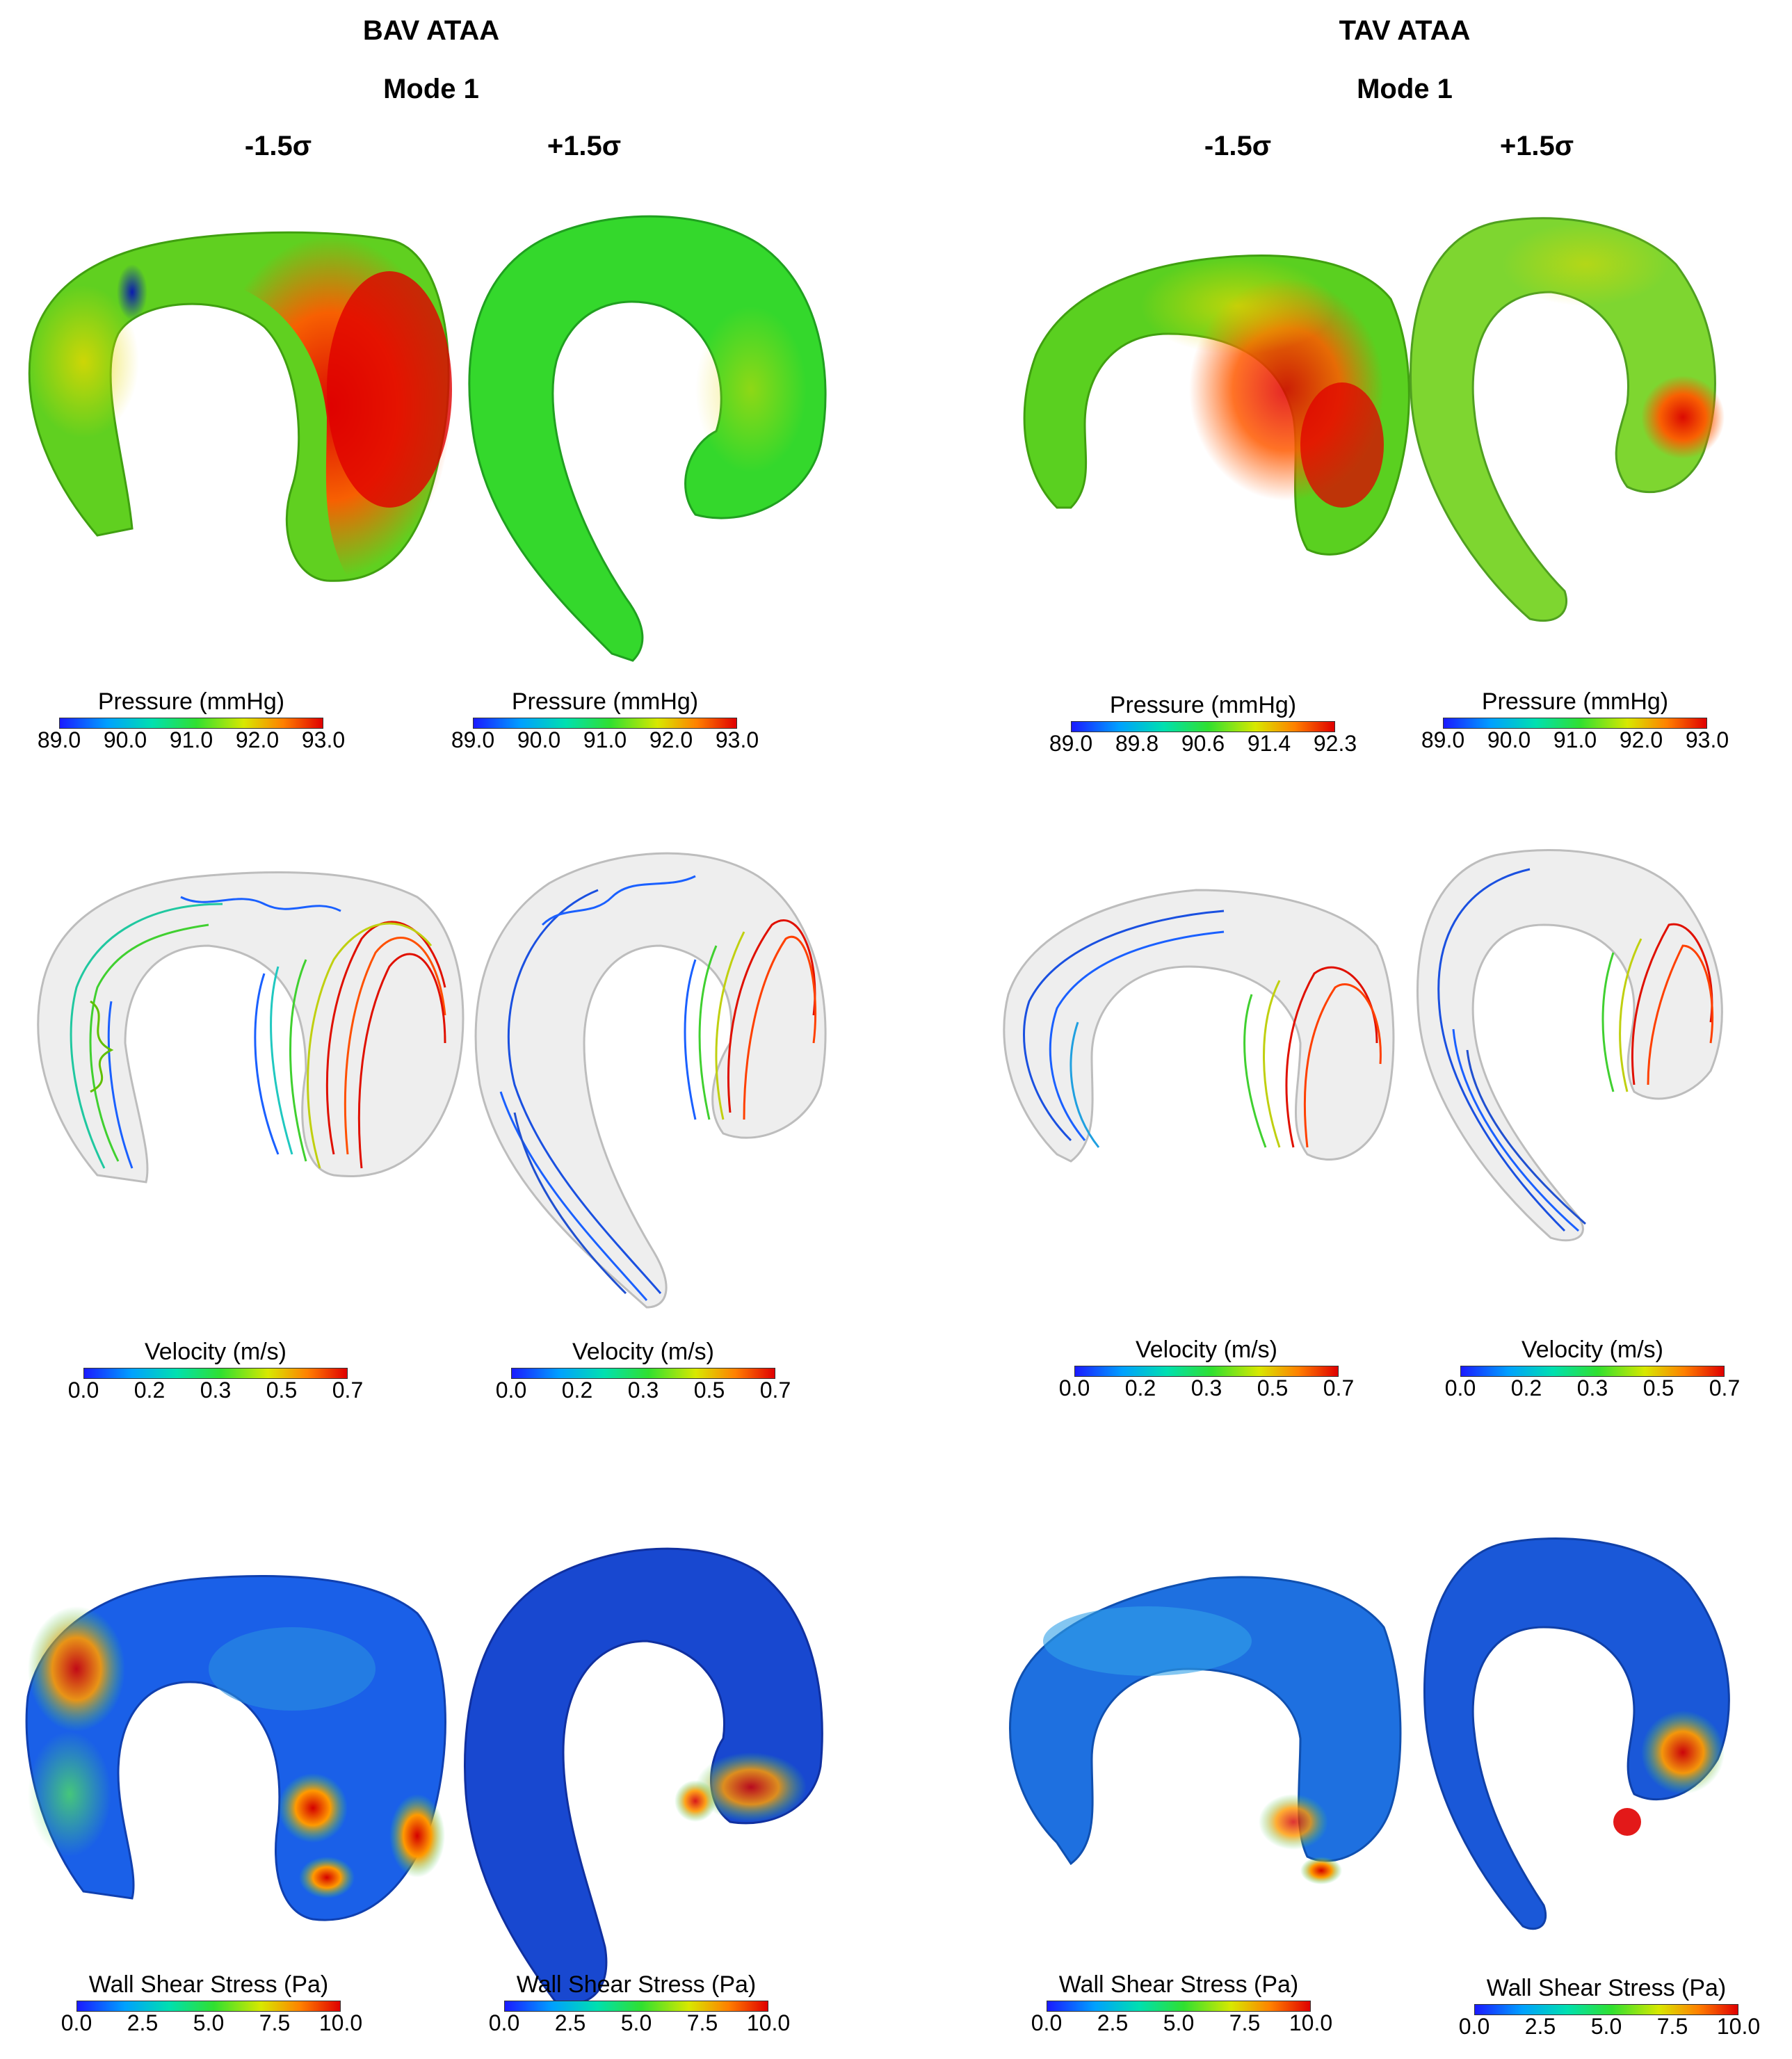  What do you see at coordinates (236, 1748) in the screenshot?
I see `wss-bav-minus` at bounding box center [236, 1748].